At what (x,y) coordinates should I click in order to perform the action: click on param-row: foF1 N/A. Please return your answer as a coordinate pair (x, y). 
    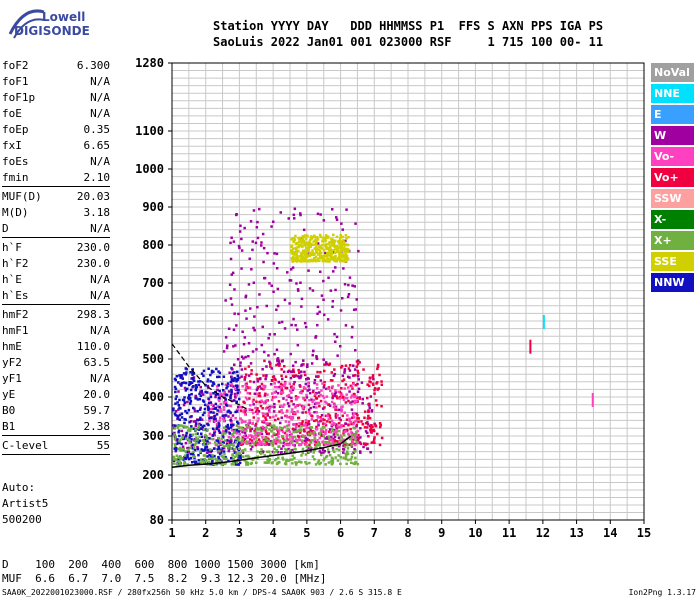
    Looking at the image, I should click on (56, 82).